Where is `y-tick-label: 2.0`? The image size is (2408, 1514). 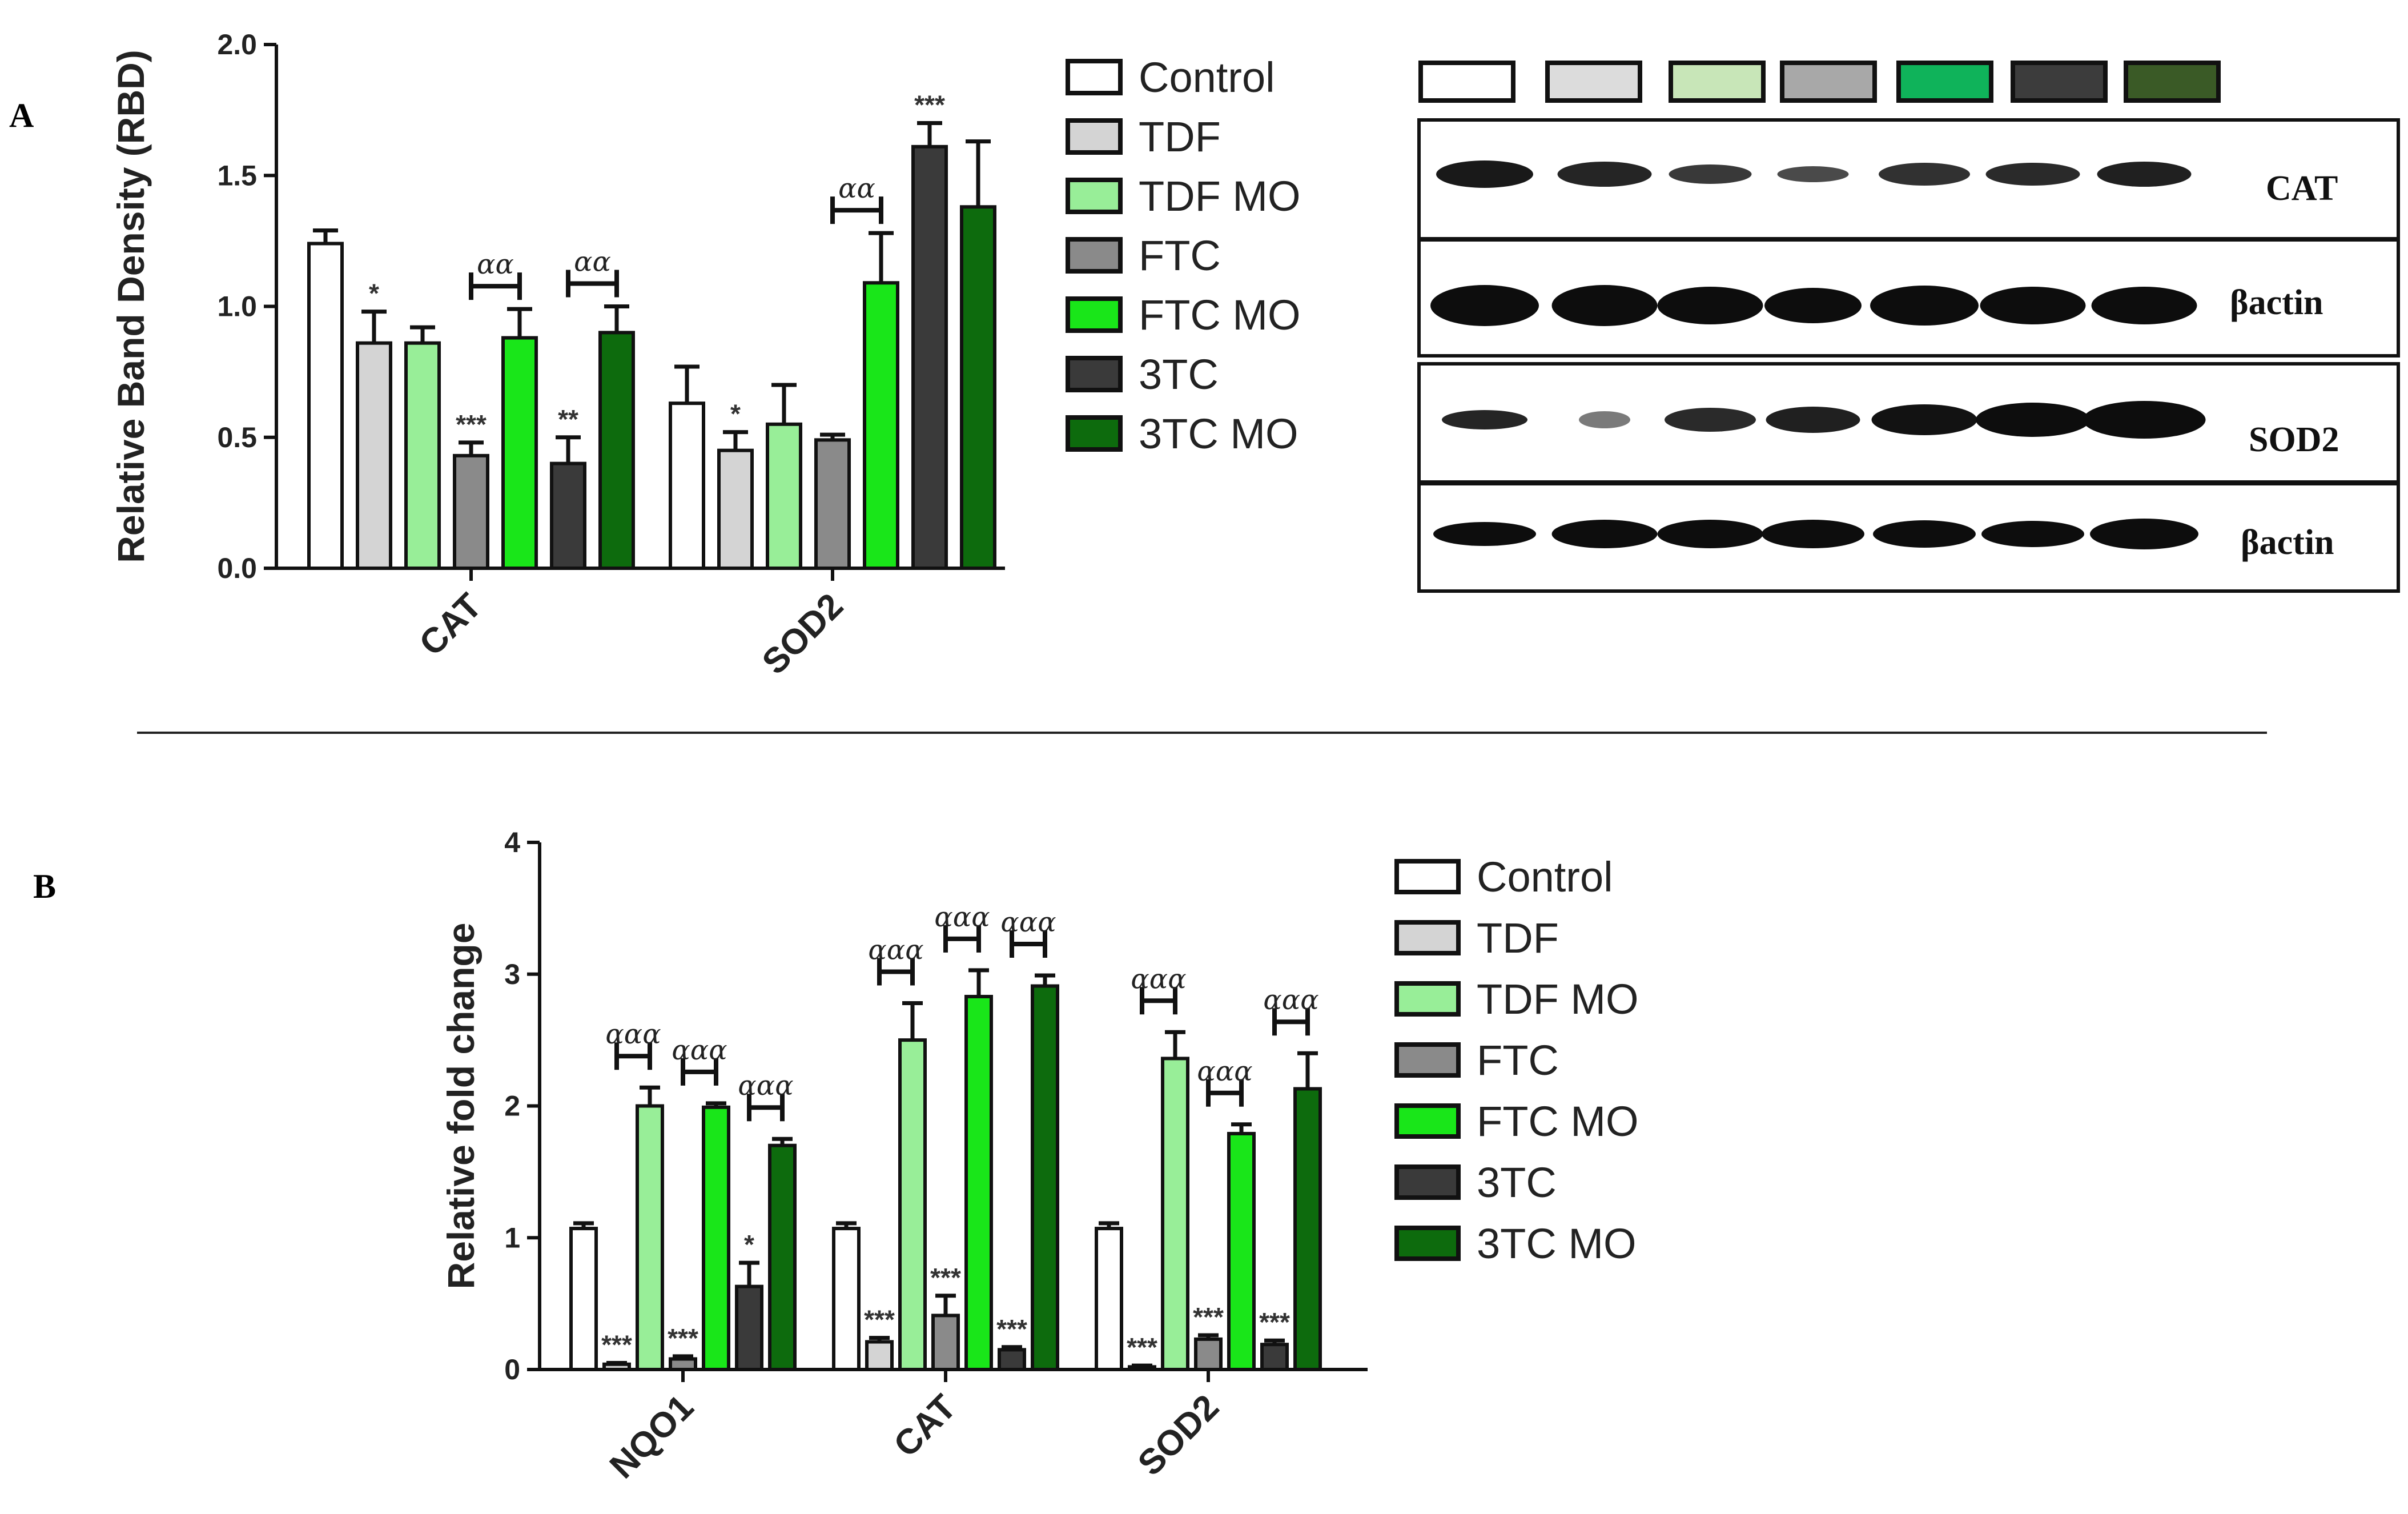 y-tick-label: 2.0 is located at coordinates (237, 45).